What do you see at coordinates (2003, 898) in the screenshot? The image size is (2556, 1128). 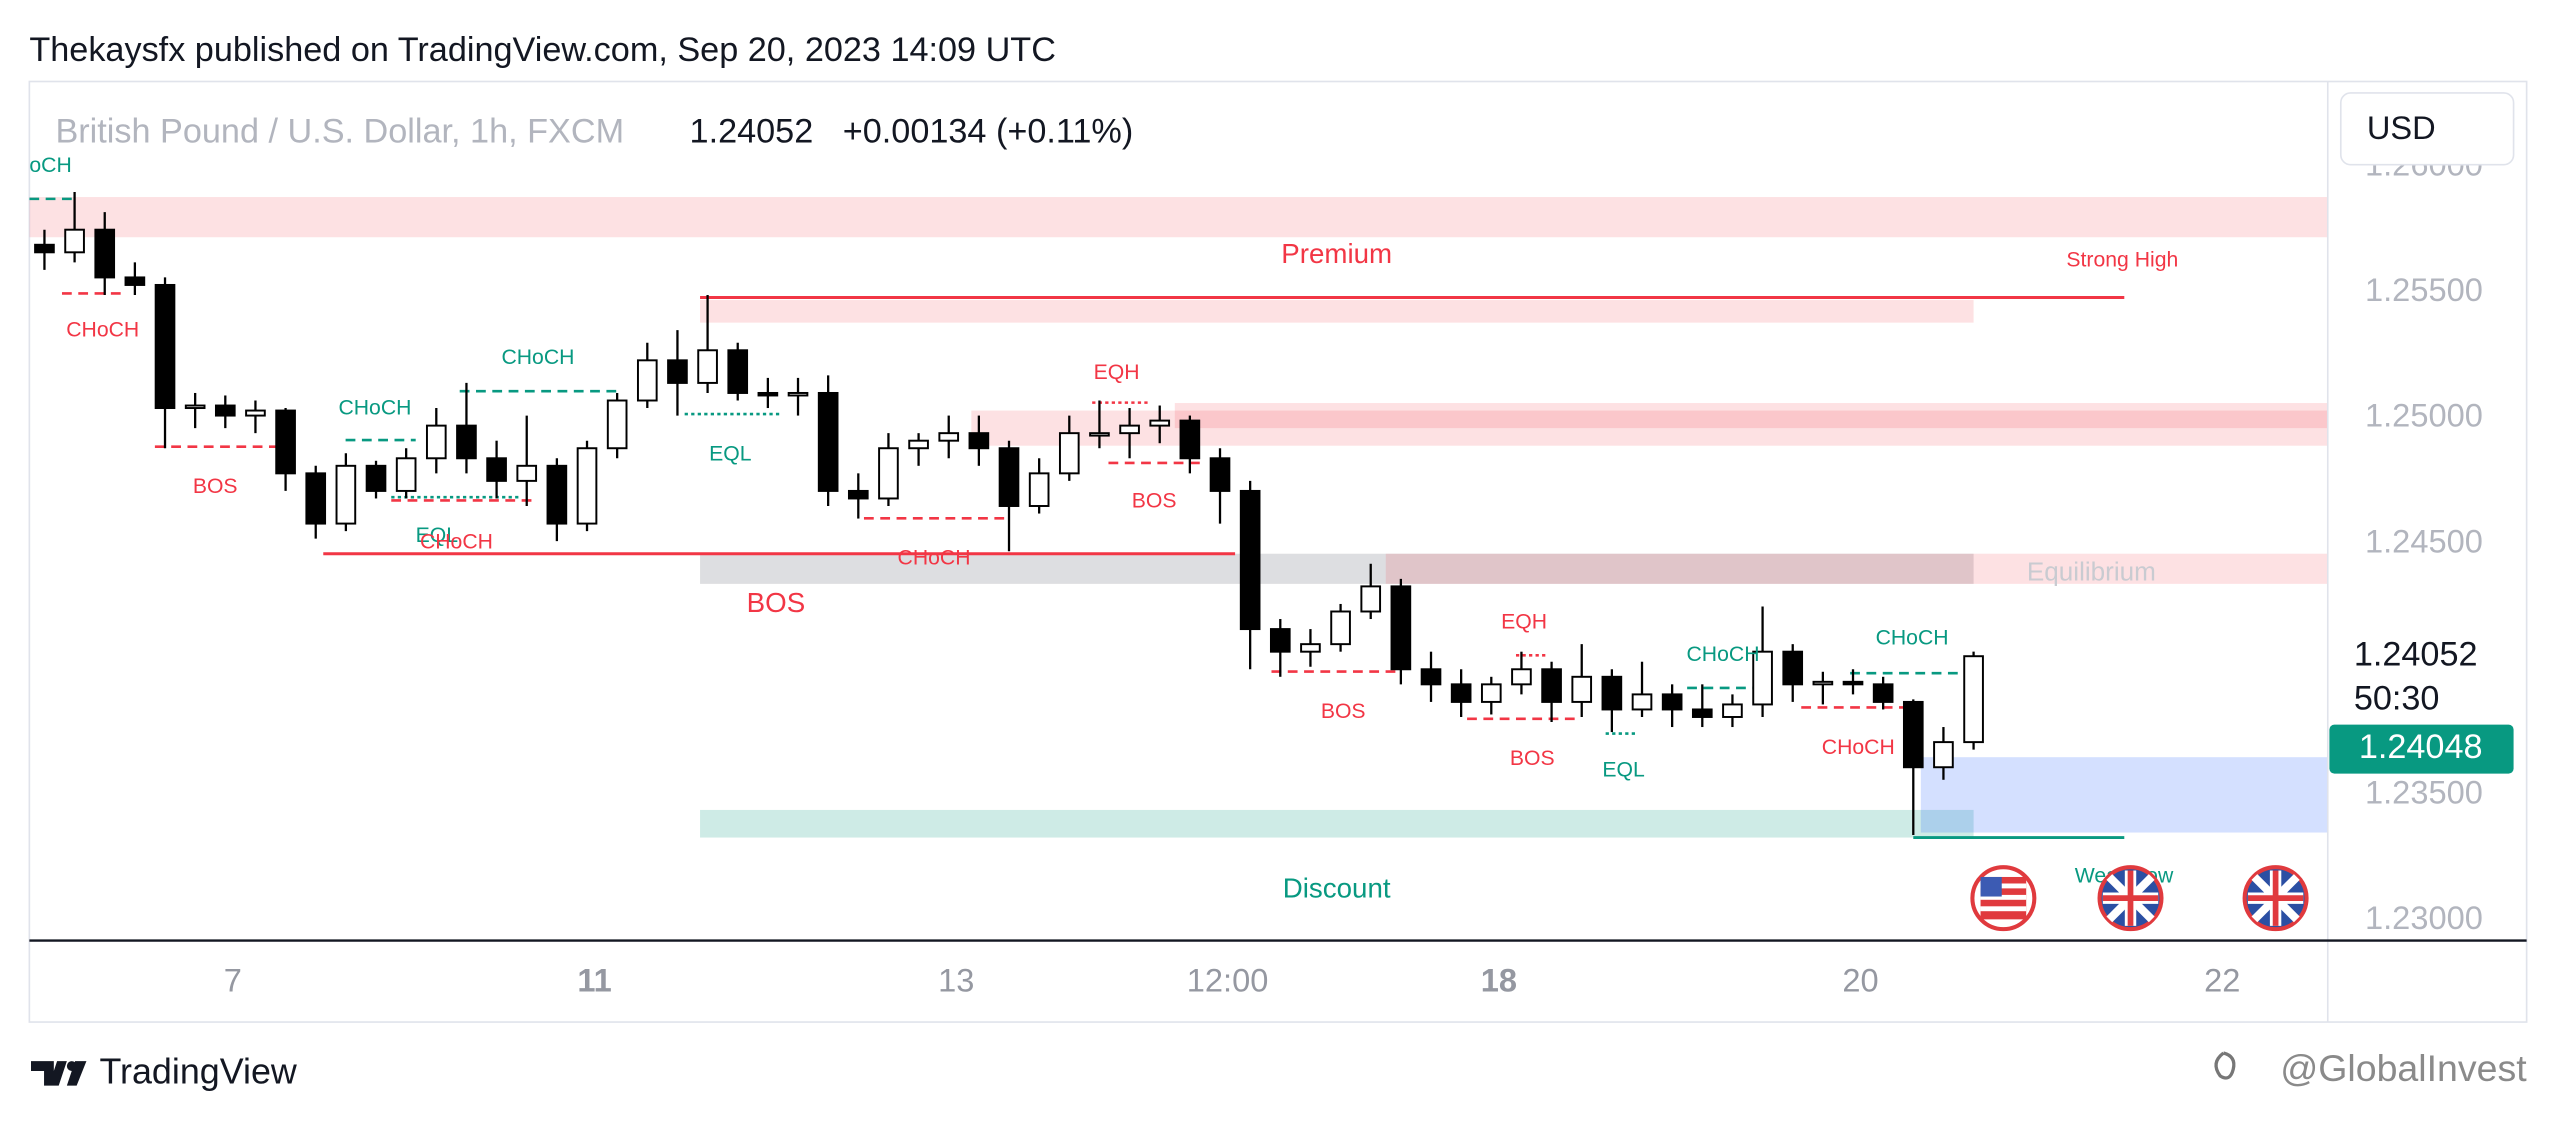 I see `us-flag` at bounding box center [2003, 898].